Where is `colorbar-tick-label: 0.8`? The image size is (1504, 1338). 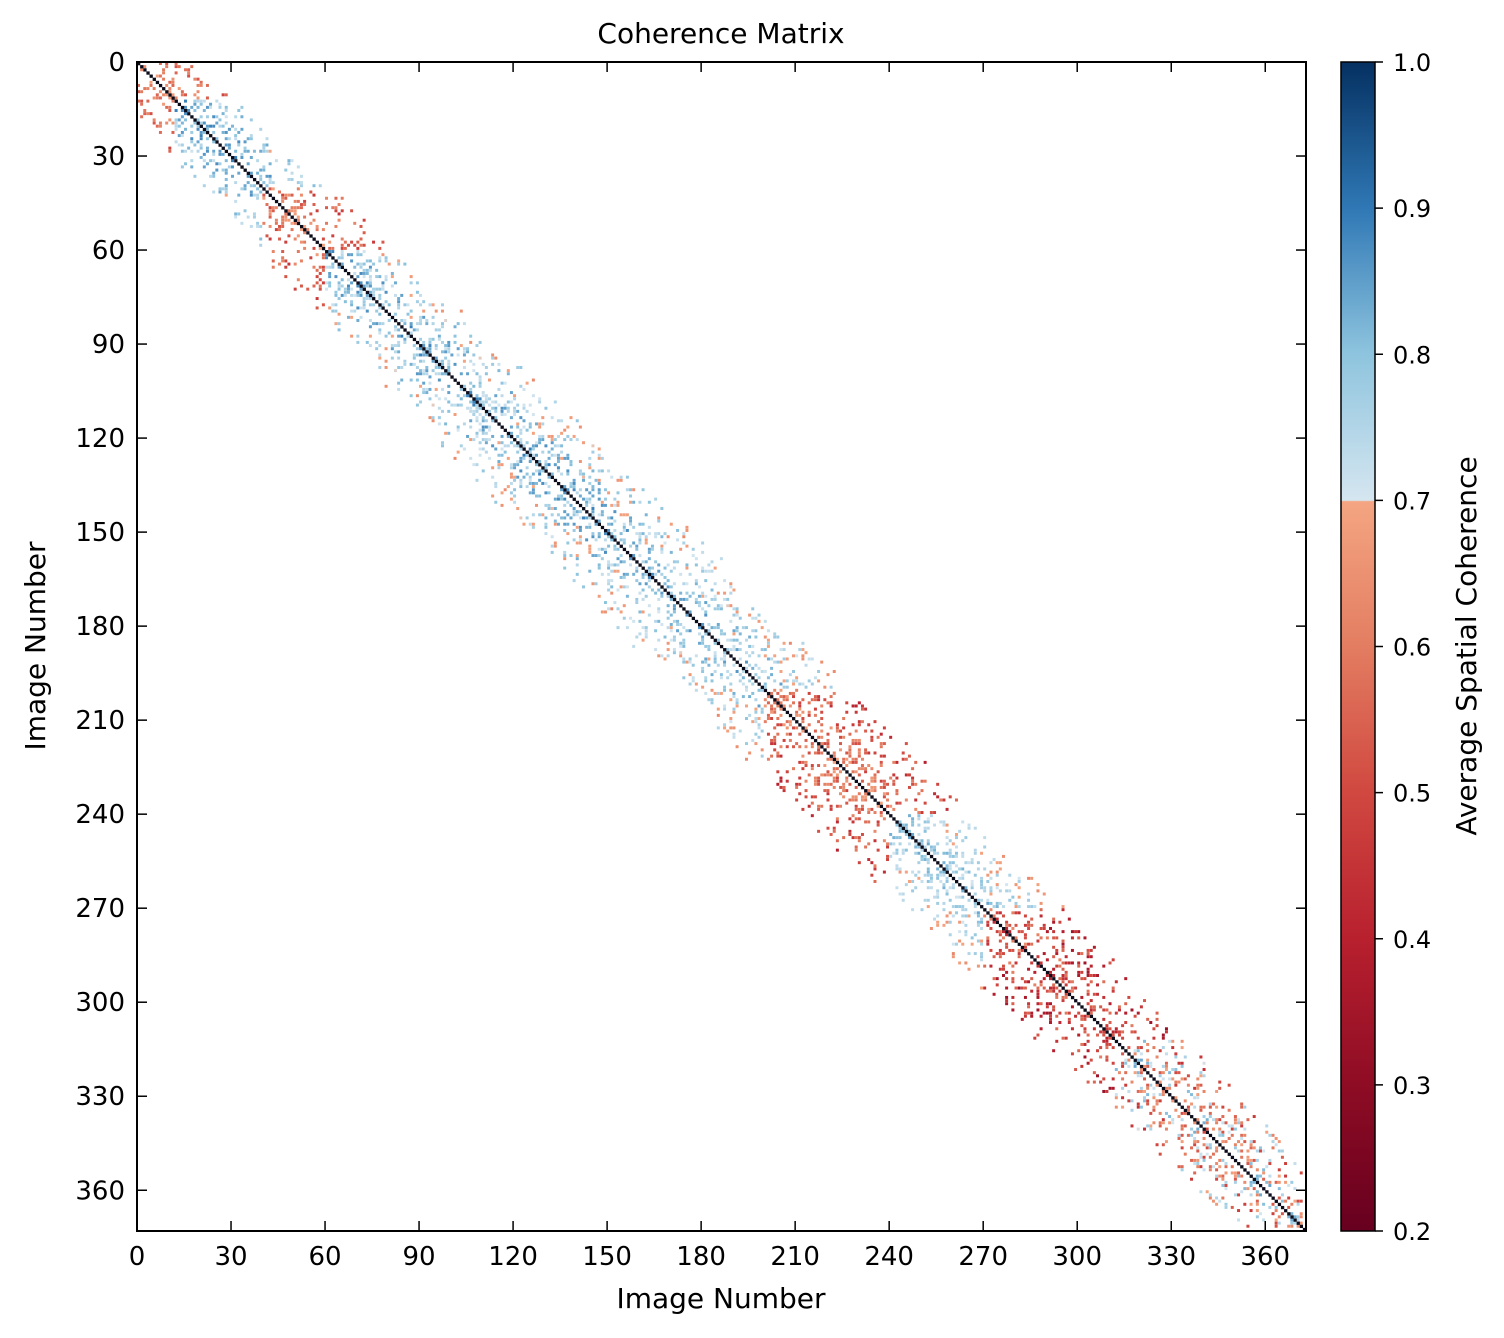 colorbar-tick-label: 0.8 is located at coordinates (1412, 355).